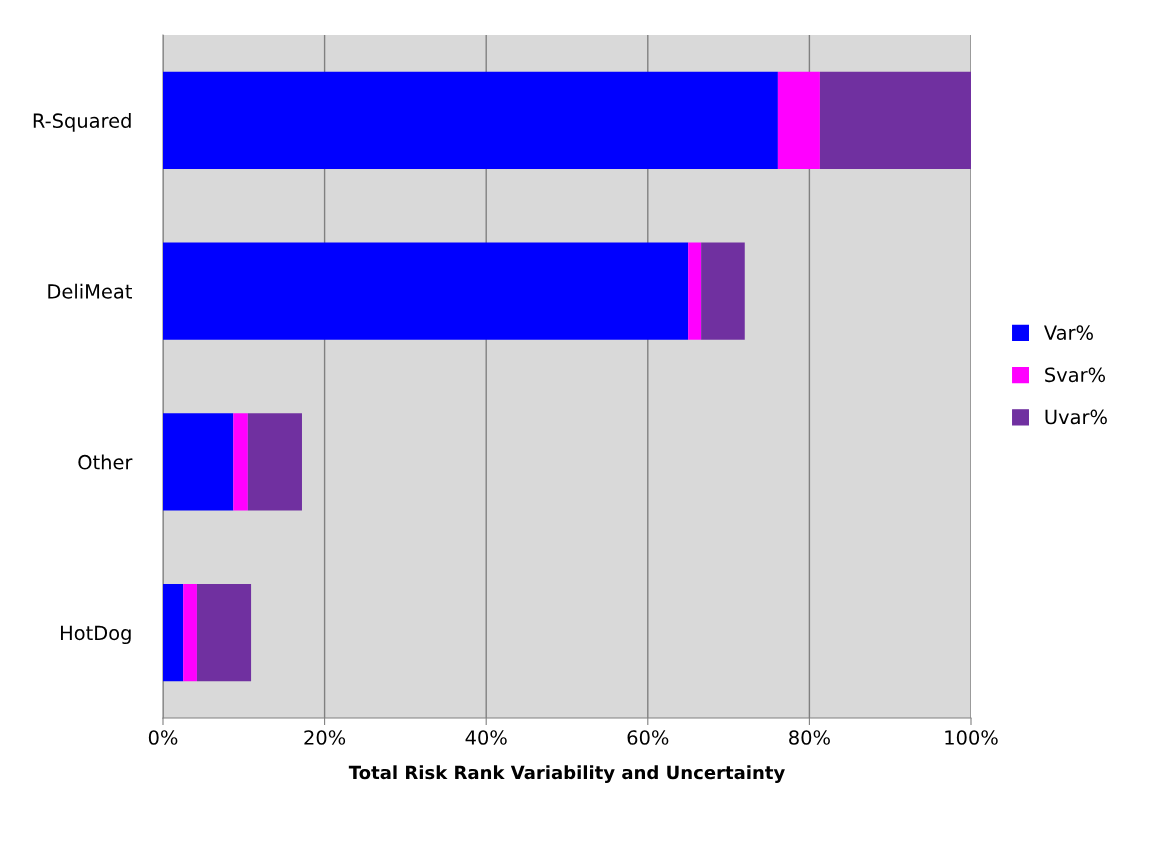  What do you see at coordinates (105, 462) in the screenshot?
I see `y-tick-label: Other` at bounding box center [105, 462].